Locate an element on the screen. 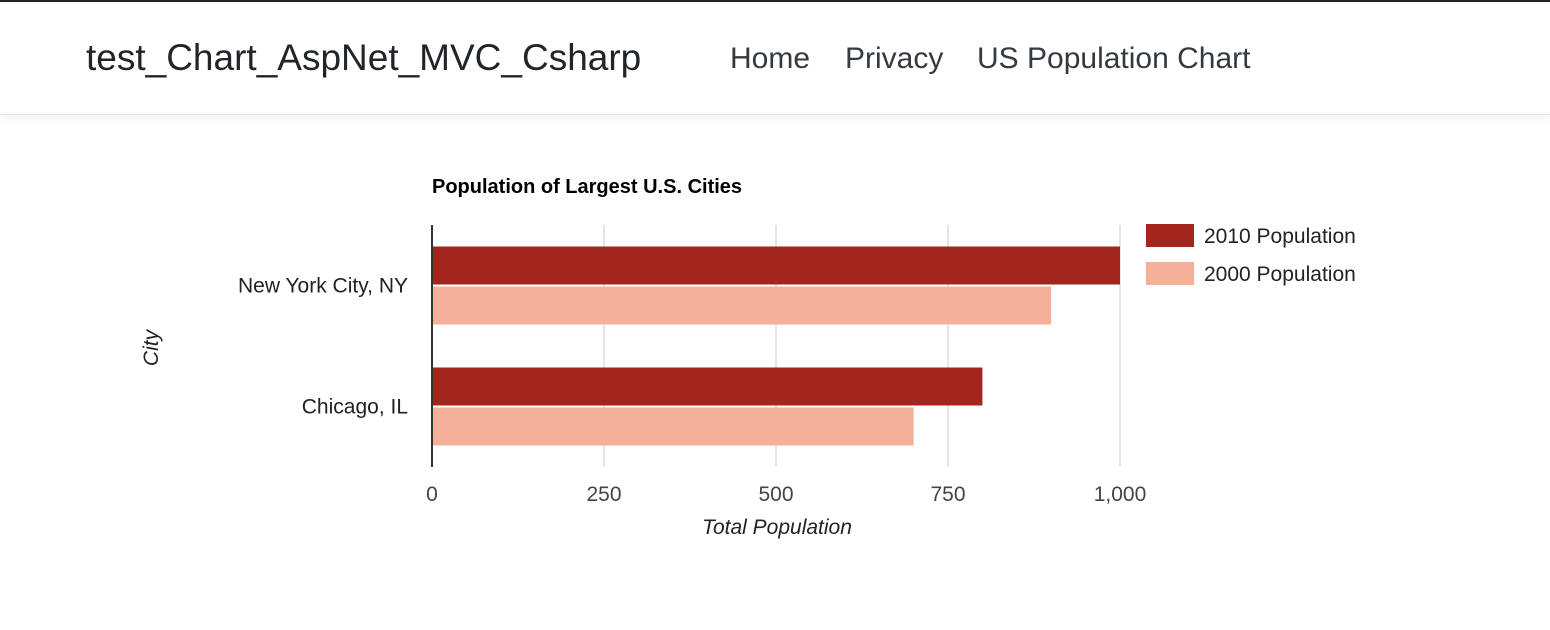  legend-label: 2010 Population is located at coordinates (1280, 236).